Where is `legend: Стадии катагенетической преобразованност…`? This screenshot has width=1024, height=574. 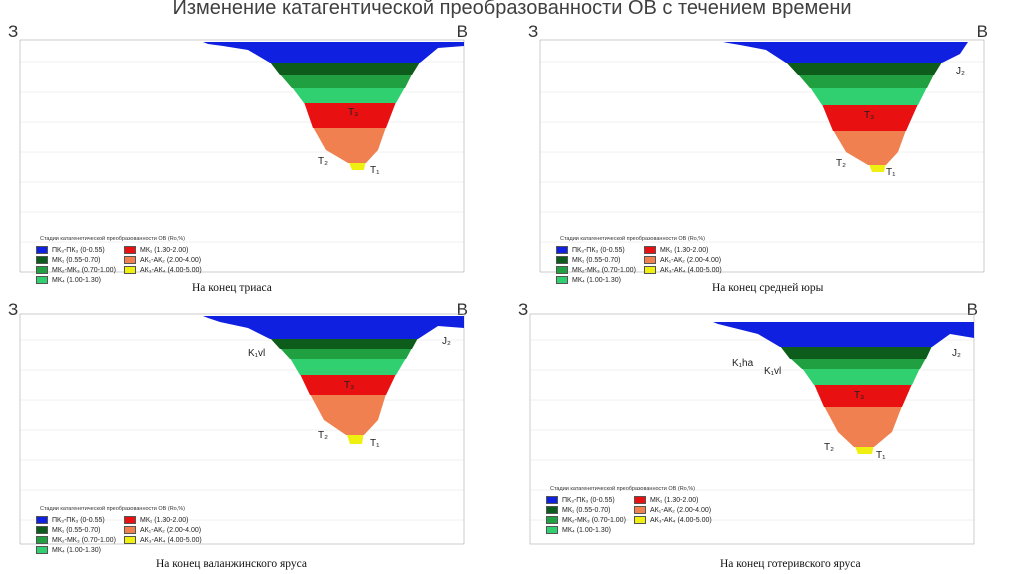
legend: Стадии катагенетической преобразованност… is located at coordinates (650, 260).